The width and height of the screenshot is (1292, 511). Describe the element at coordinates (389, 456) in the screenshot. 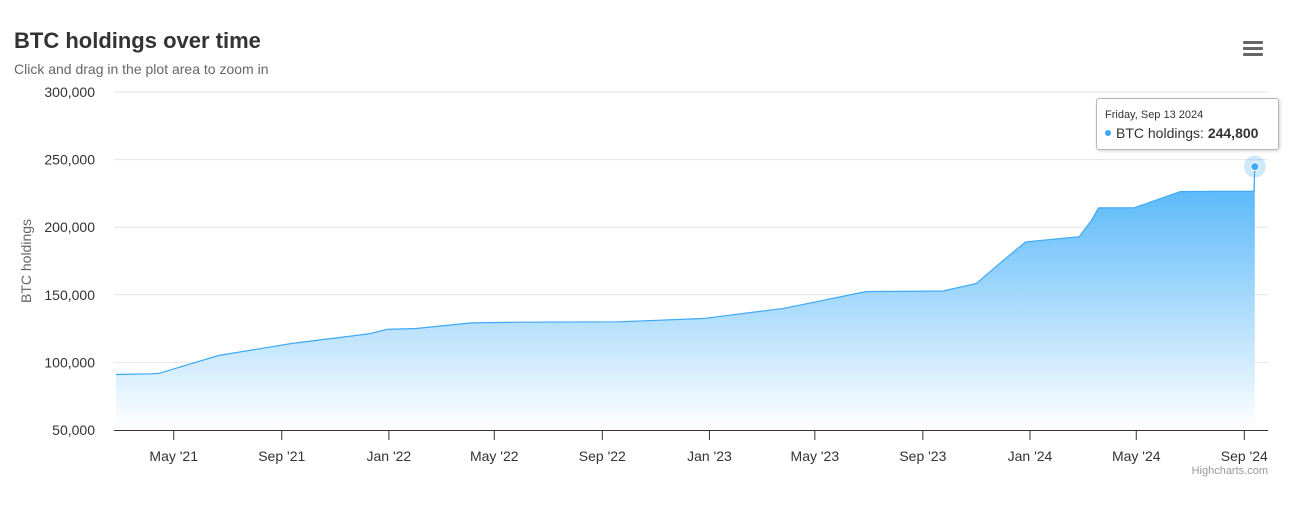

I see `x-tick-label: Jan '22` at that location.